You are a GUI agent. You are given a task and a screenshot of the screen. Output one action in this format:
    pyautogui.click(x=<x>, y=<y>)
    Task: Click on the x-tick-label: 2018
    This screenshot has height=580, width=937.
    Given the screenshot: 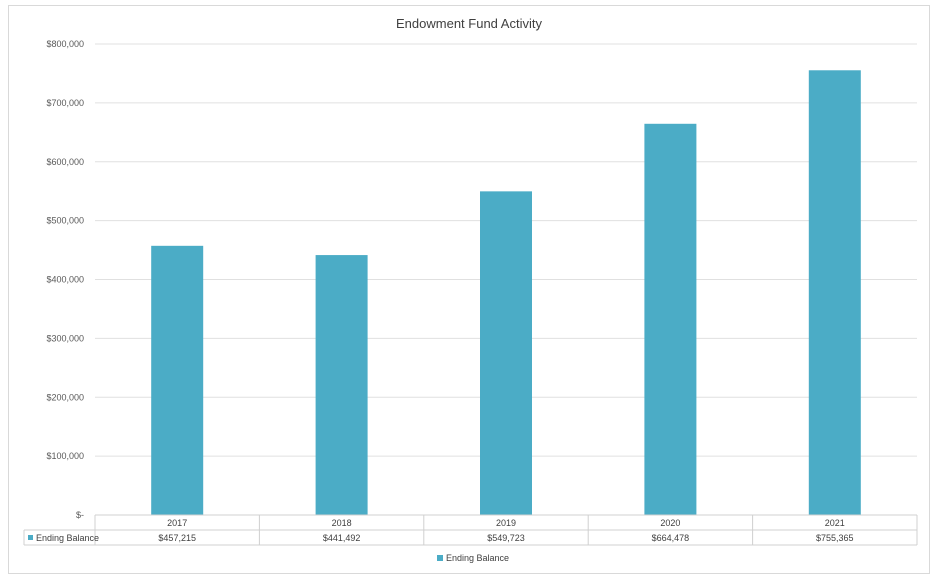 What is the action you would take?
    pyautogui.click(x=342, y=523)
    